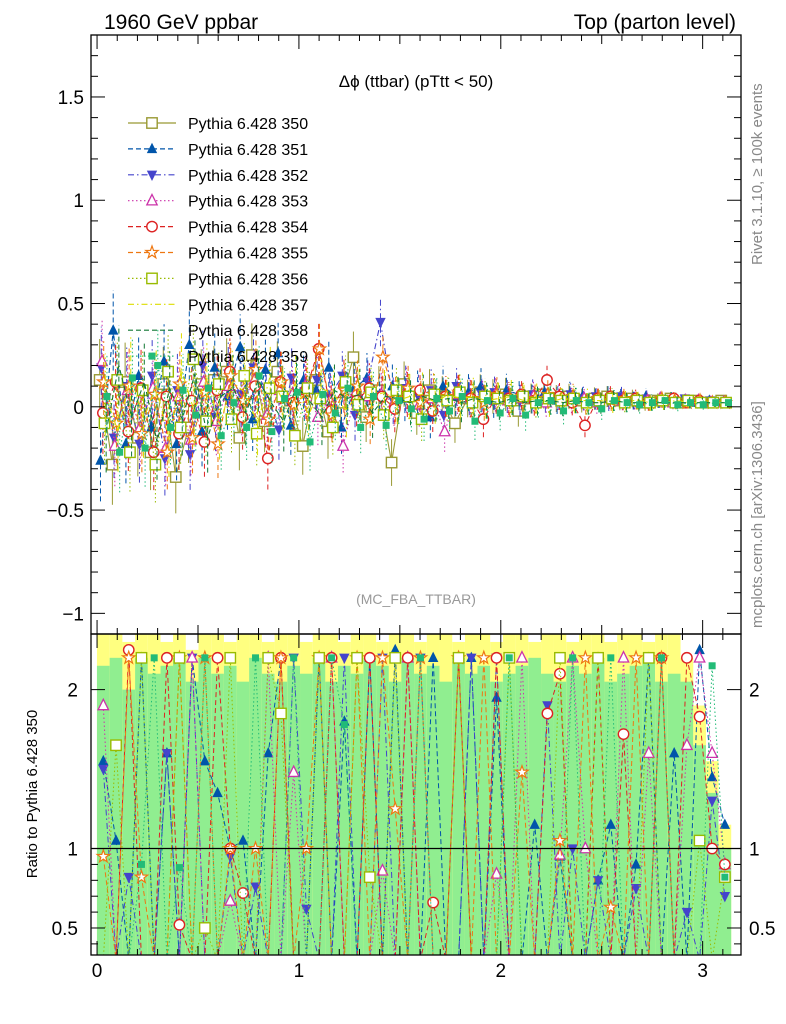  What do you see at coordinates (702, 971) in the screenshot?
I see `x-tick-label: 3` at bounding box center [702, 971].